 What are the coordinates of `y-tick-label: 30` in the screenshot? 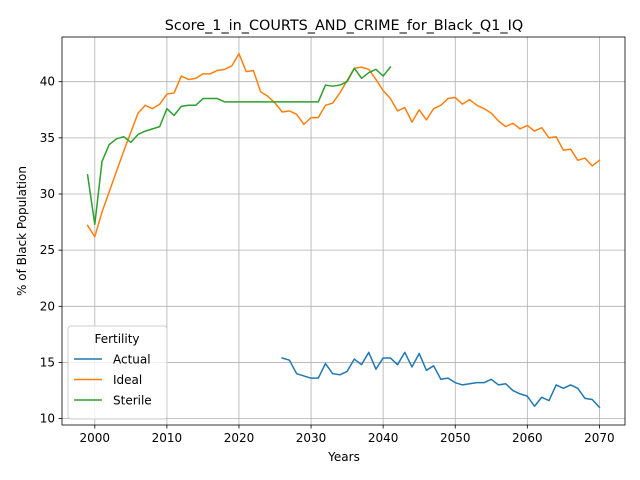 It's located at (47, 194).